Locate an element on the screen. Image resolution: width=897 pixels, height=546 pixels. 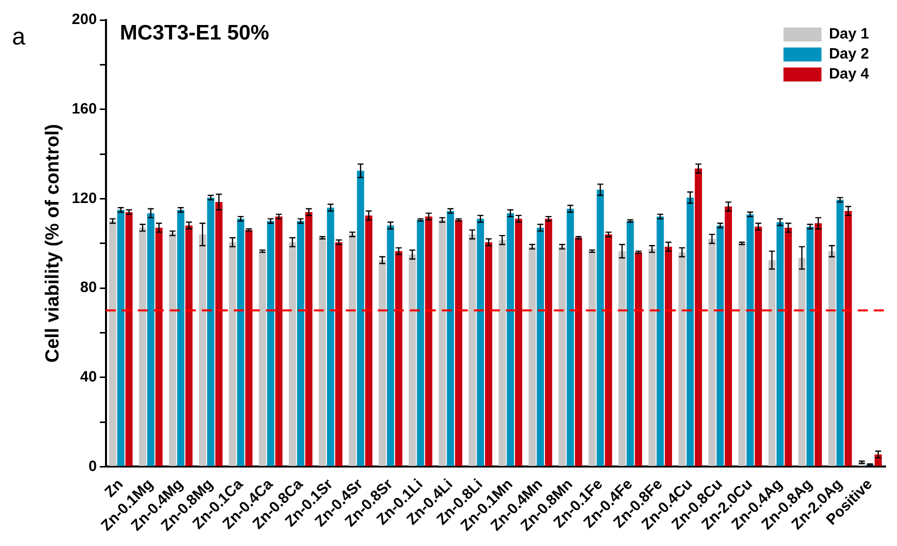
y-tick-label: 80 is located at coordinates (88, 287).